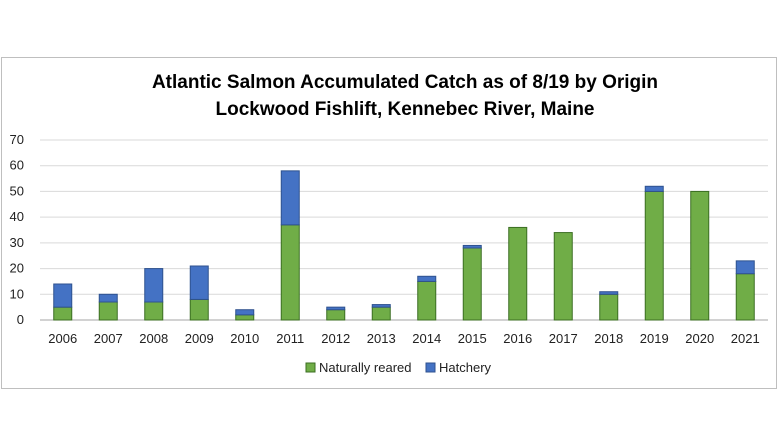  I want to click on x-tick-label: 2014, so click(426, 338).